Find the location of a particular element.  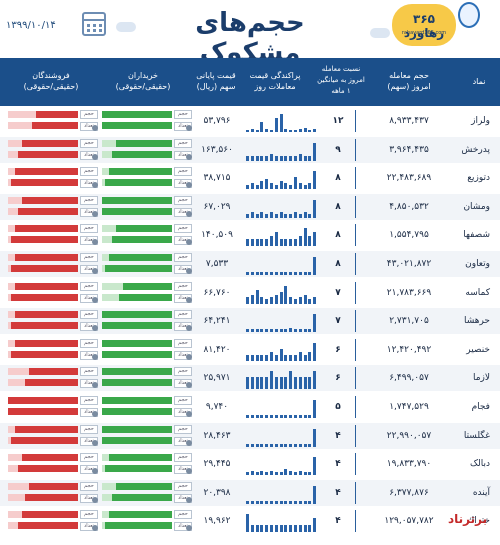

close-price: ۸۱,۴۲۰ is located at coordinates (217, 349).